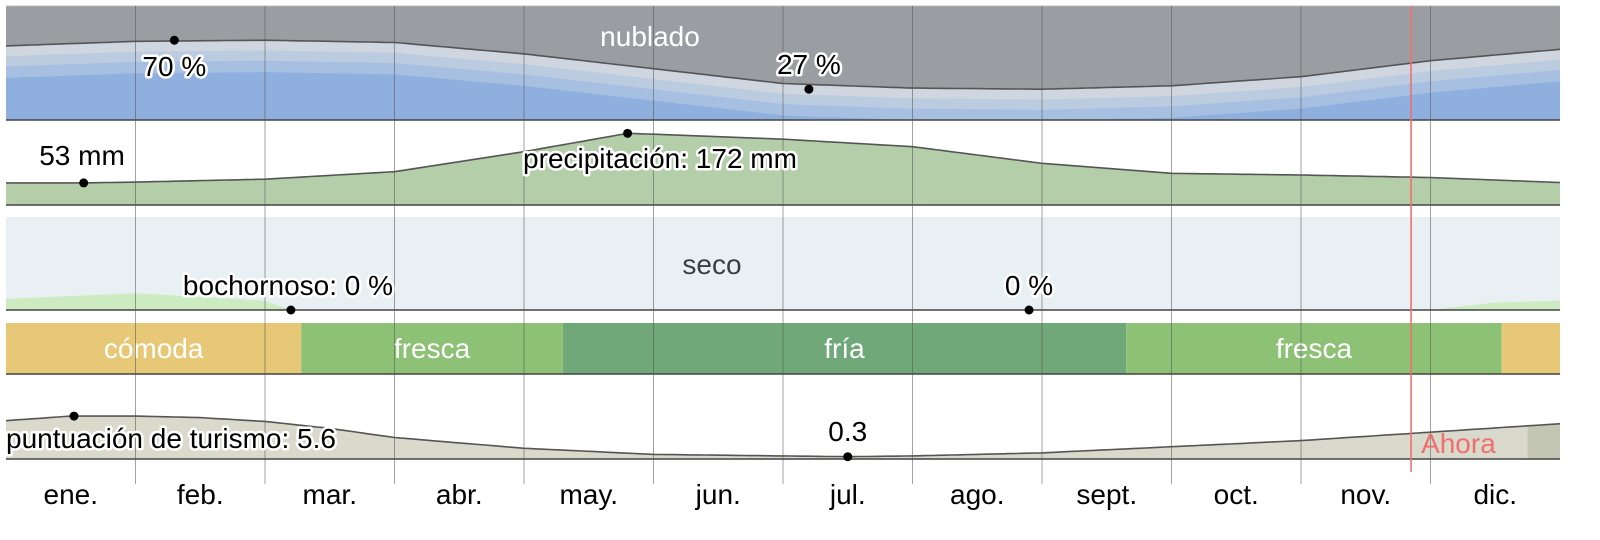 This screenshot has height=540, width=1600. I want to click on muggy-label-2: 0 %, so click(1029, 285).